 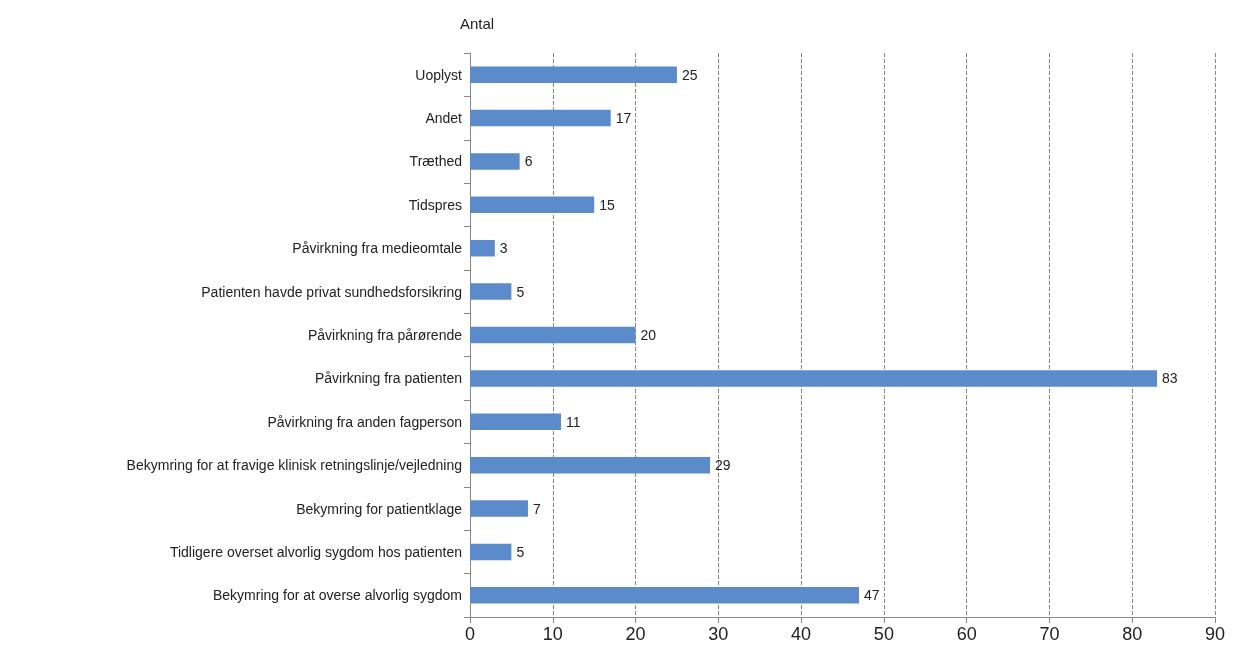 I want to click on data-label: 25, so click(x=689, y=74).